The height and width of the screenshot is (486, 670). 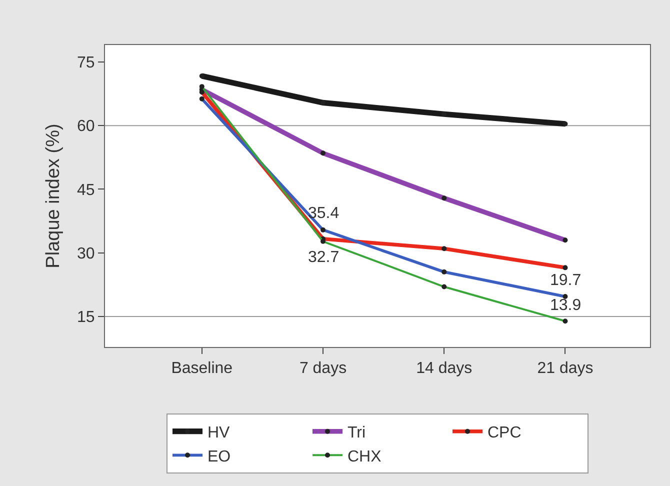 What do you see at coordinates (324, 213) in the screenshot?
I see `annotation: 35.4` at bounding box center [324, 213].